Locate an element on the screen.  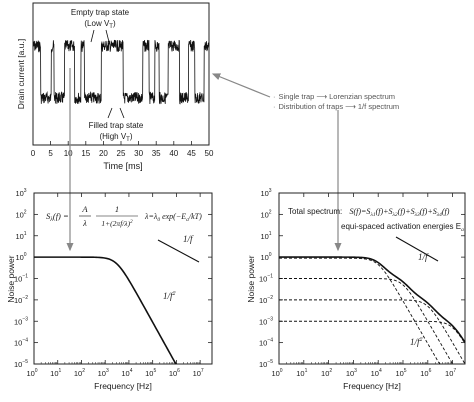
time-tick-label: 40 is located at coordinates (173, 153).